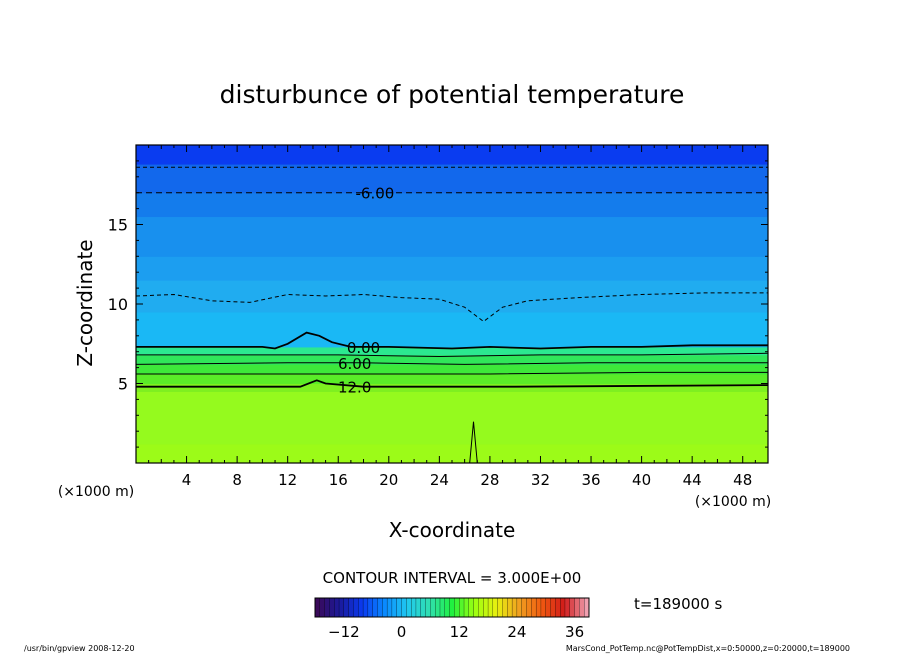  I want to click on chart-title: disturbunce of potential temperature, so click(452, 94).